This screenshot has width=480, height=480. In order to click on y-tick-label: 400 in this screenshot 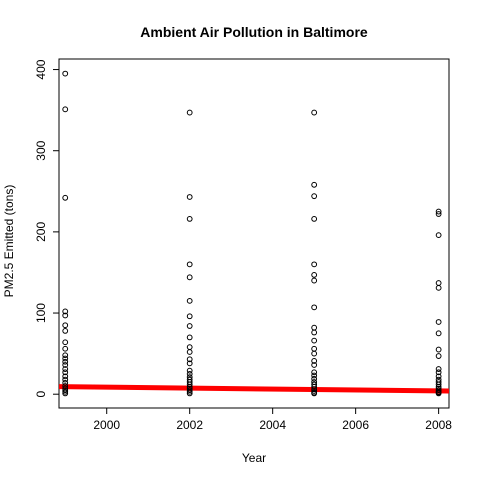, I will do `click(41, 69)`.